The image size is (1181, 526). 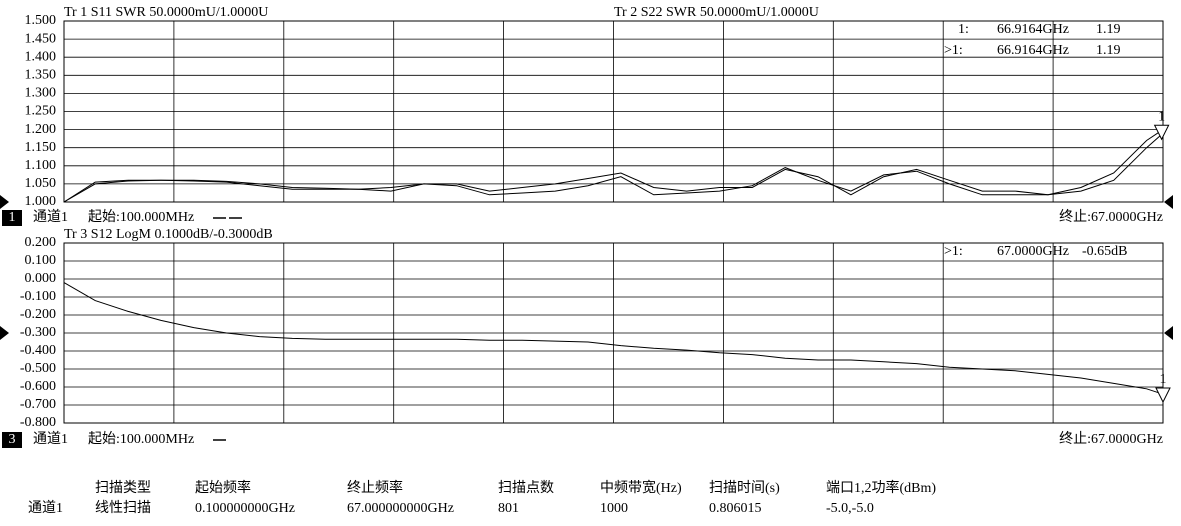 What do you see at coordinates (38, 404) in the screenshot?
I see `y-tick-label: -0.700` at bounding box center [38, 404].